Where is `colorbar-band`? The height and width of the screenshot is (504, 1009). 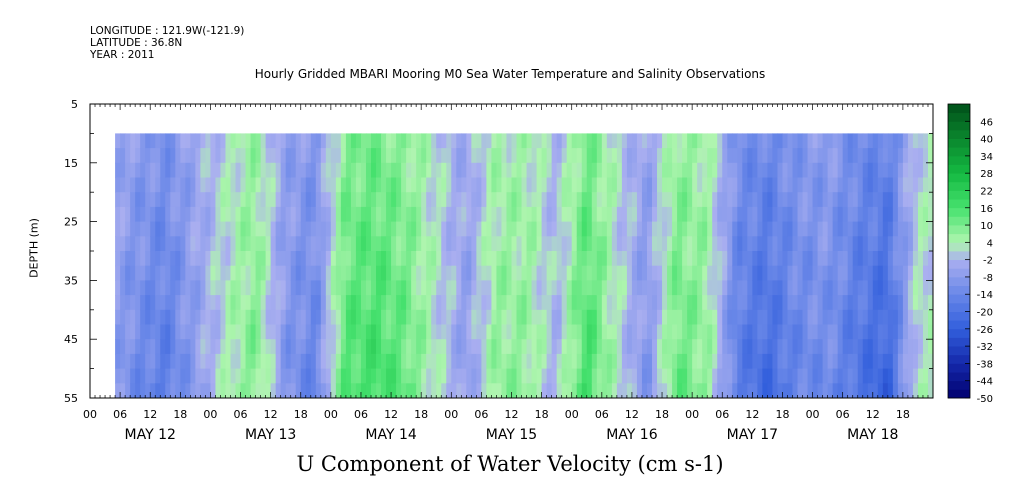 colorbar-band is located at coordinates (959, 186).